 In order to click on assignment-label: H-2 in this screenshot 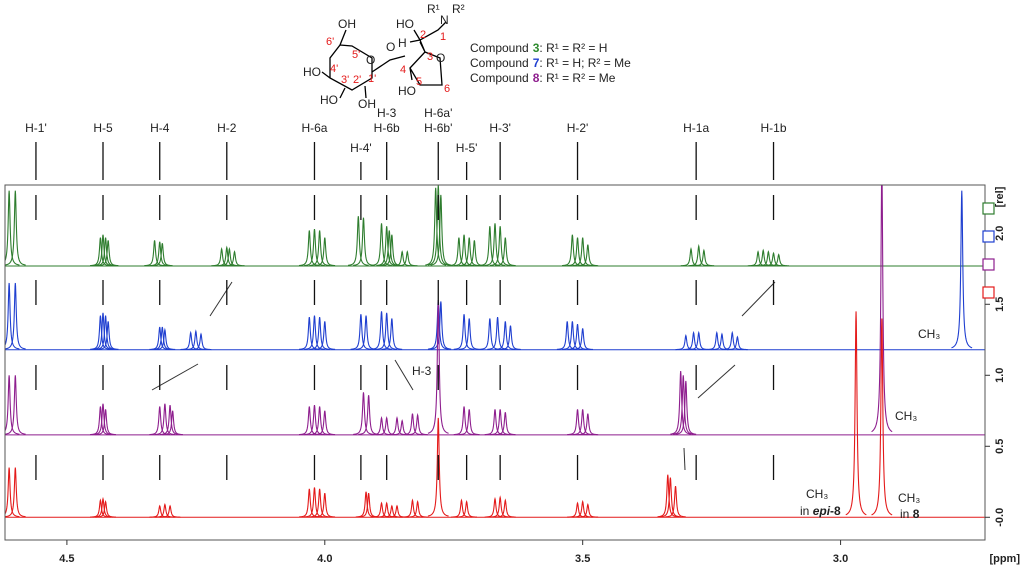, I will do `click(227, 128)`.